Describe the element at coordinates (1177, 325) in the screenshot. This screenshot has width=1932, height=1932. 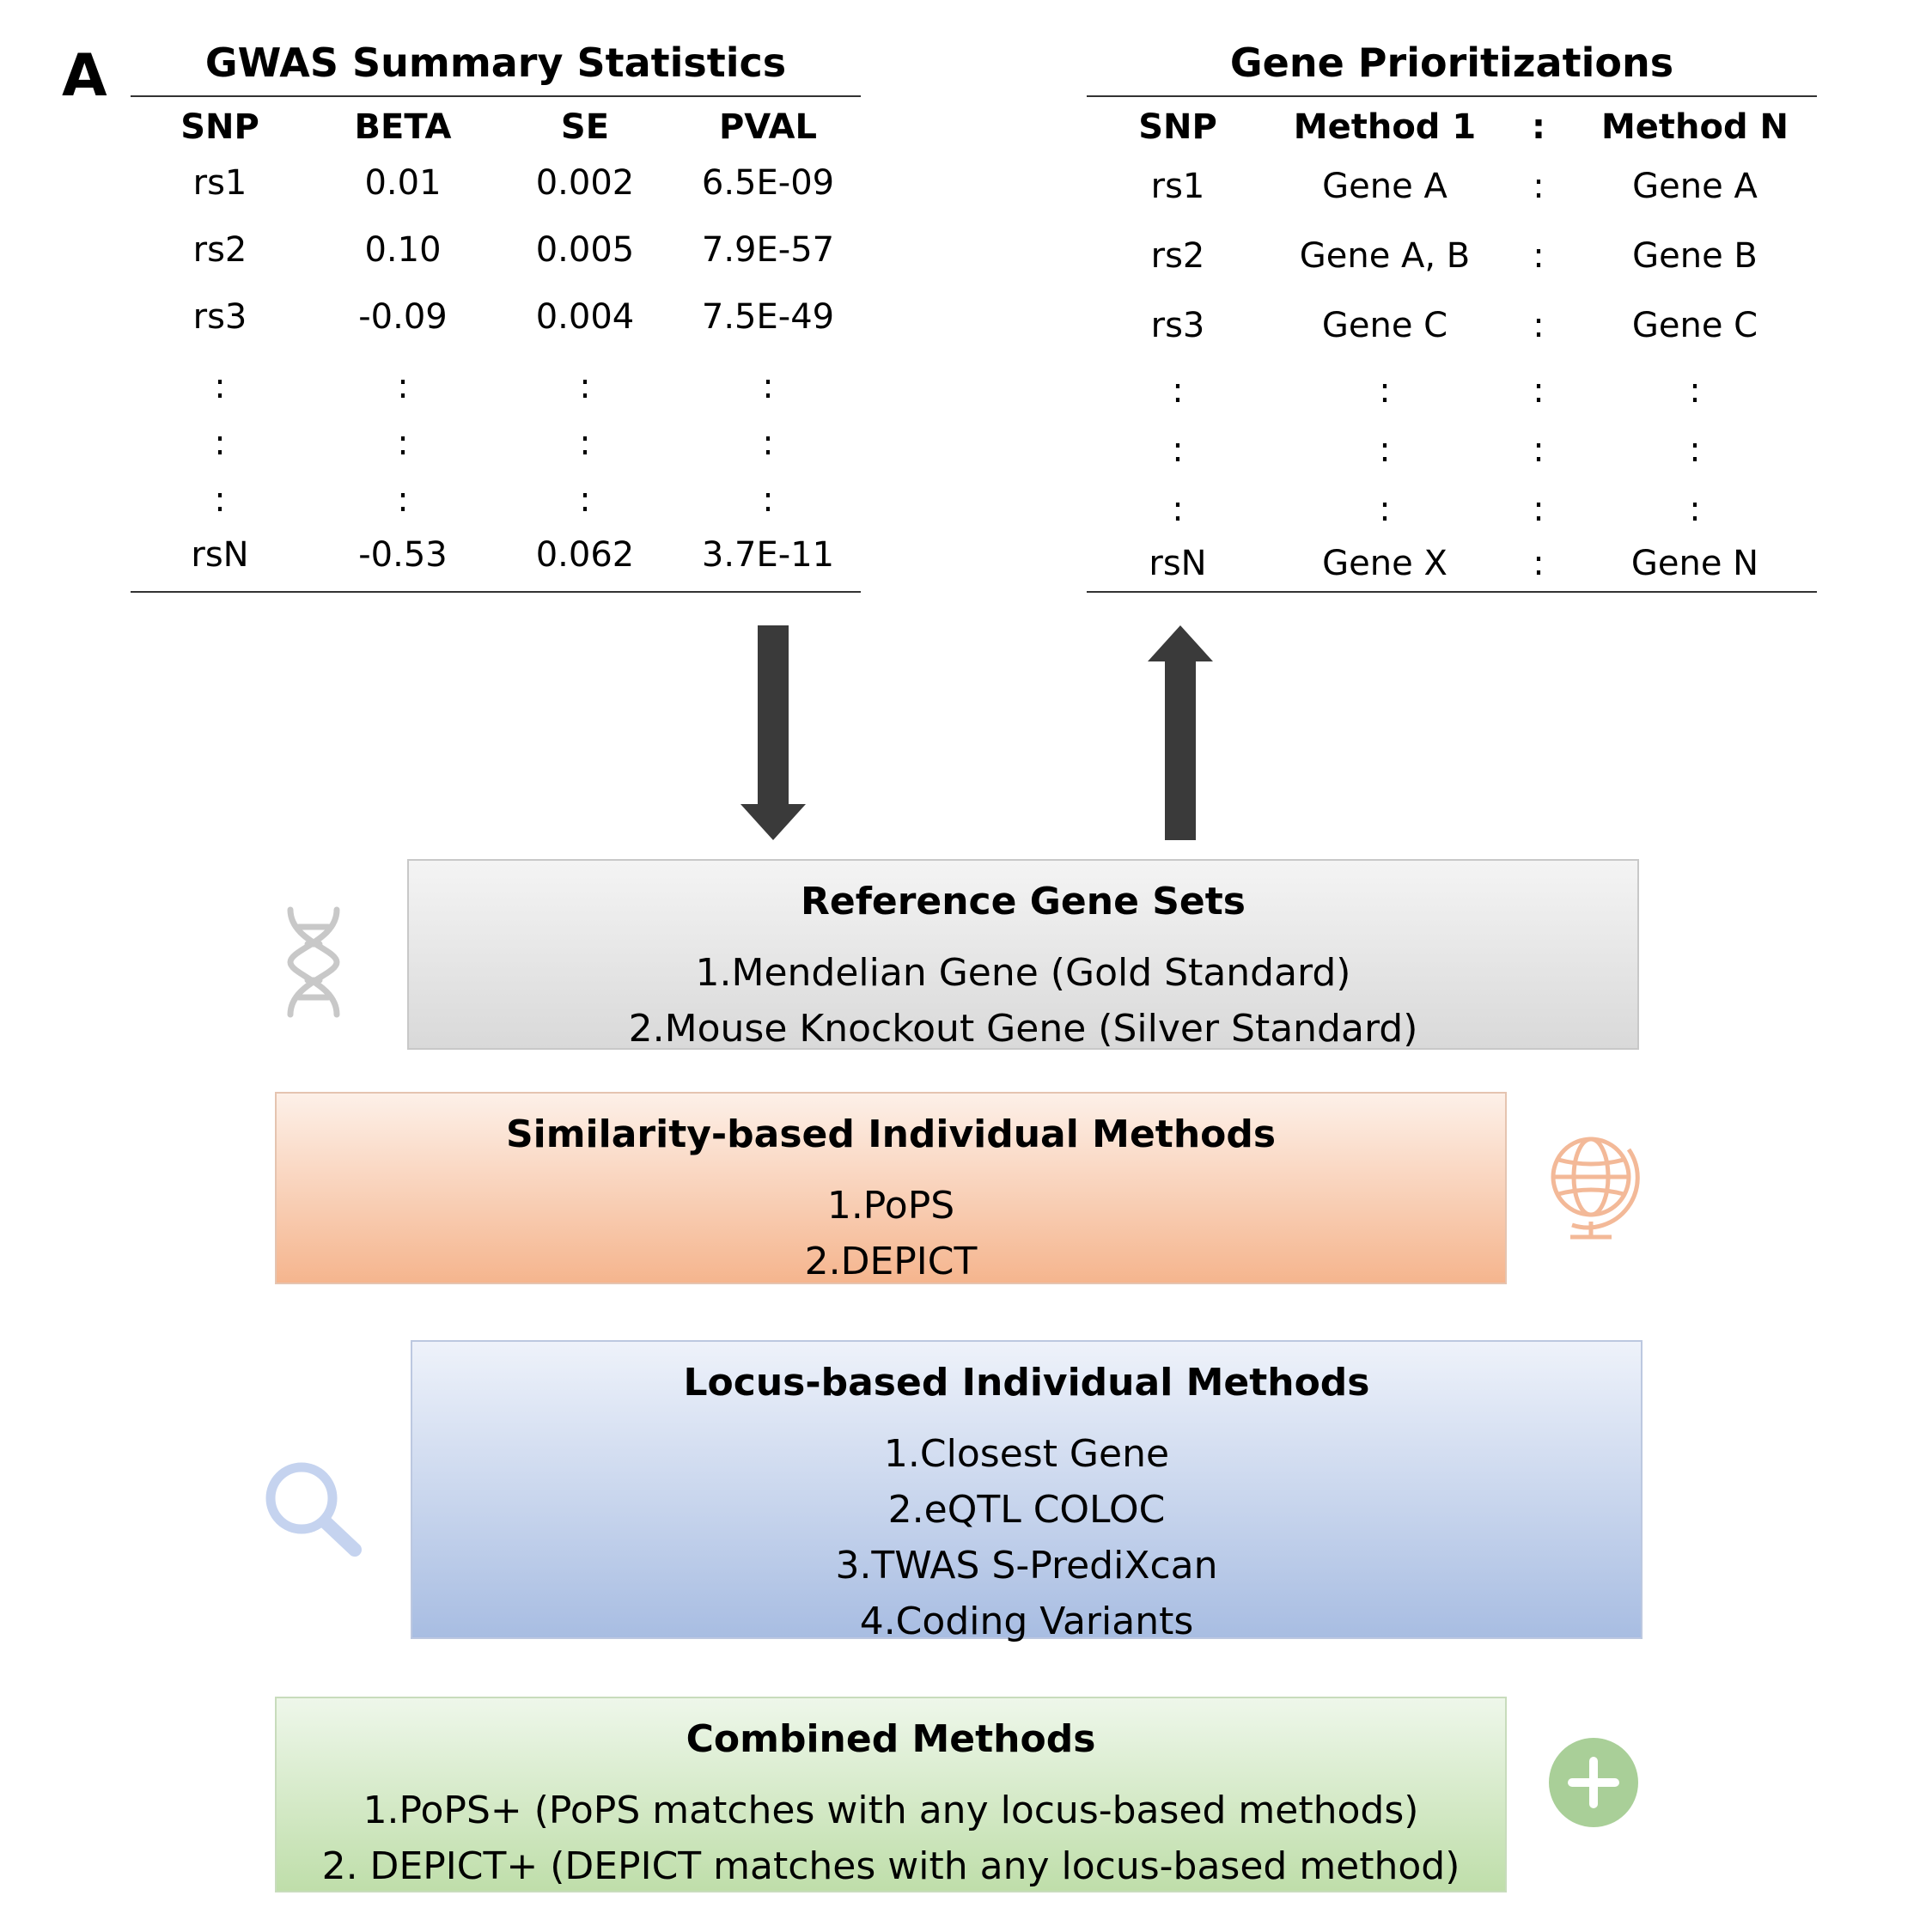
I see `prior-table-cell: rs3` at that location.